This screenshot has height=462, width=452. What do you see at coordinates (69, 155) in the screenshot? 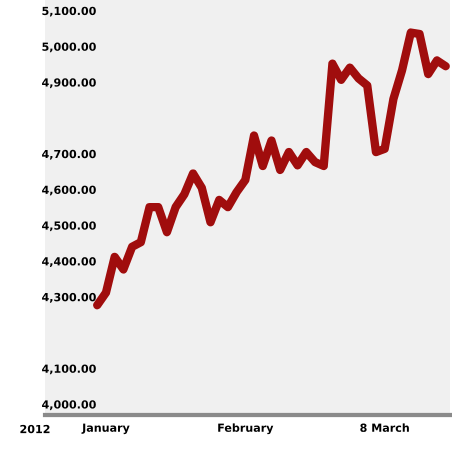
I see `y-tick-label: 4,700.00` at bounding box center [69, 155].